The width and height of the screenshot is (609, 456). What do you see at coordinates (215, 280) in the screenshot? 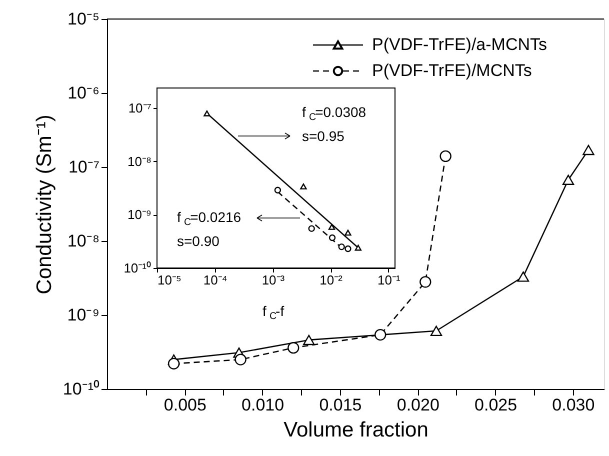
I see `x-tick-label: 10⁻⁴` at bounding box center [215, 280].